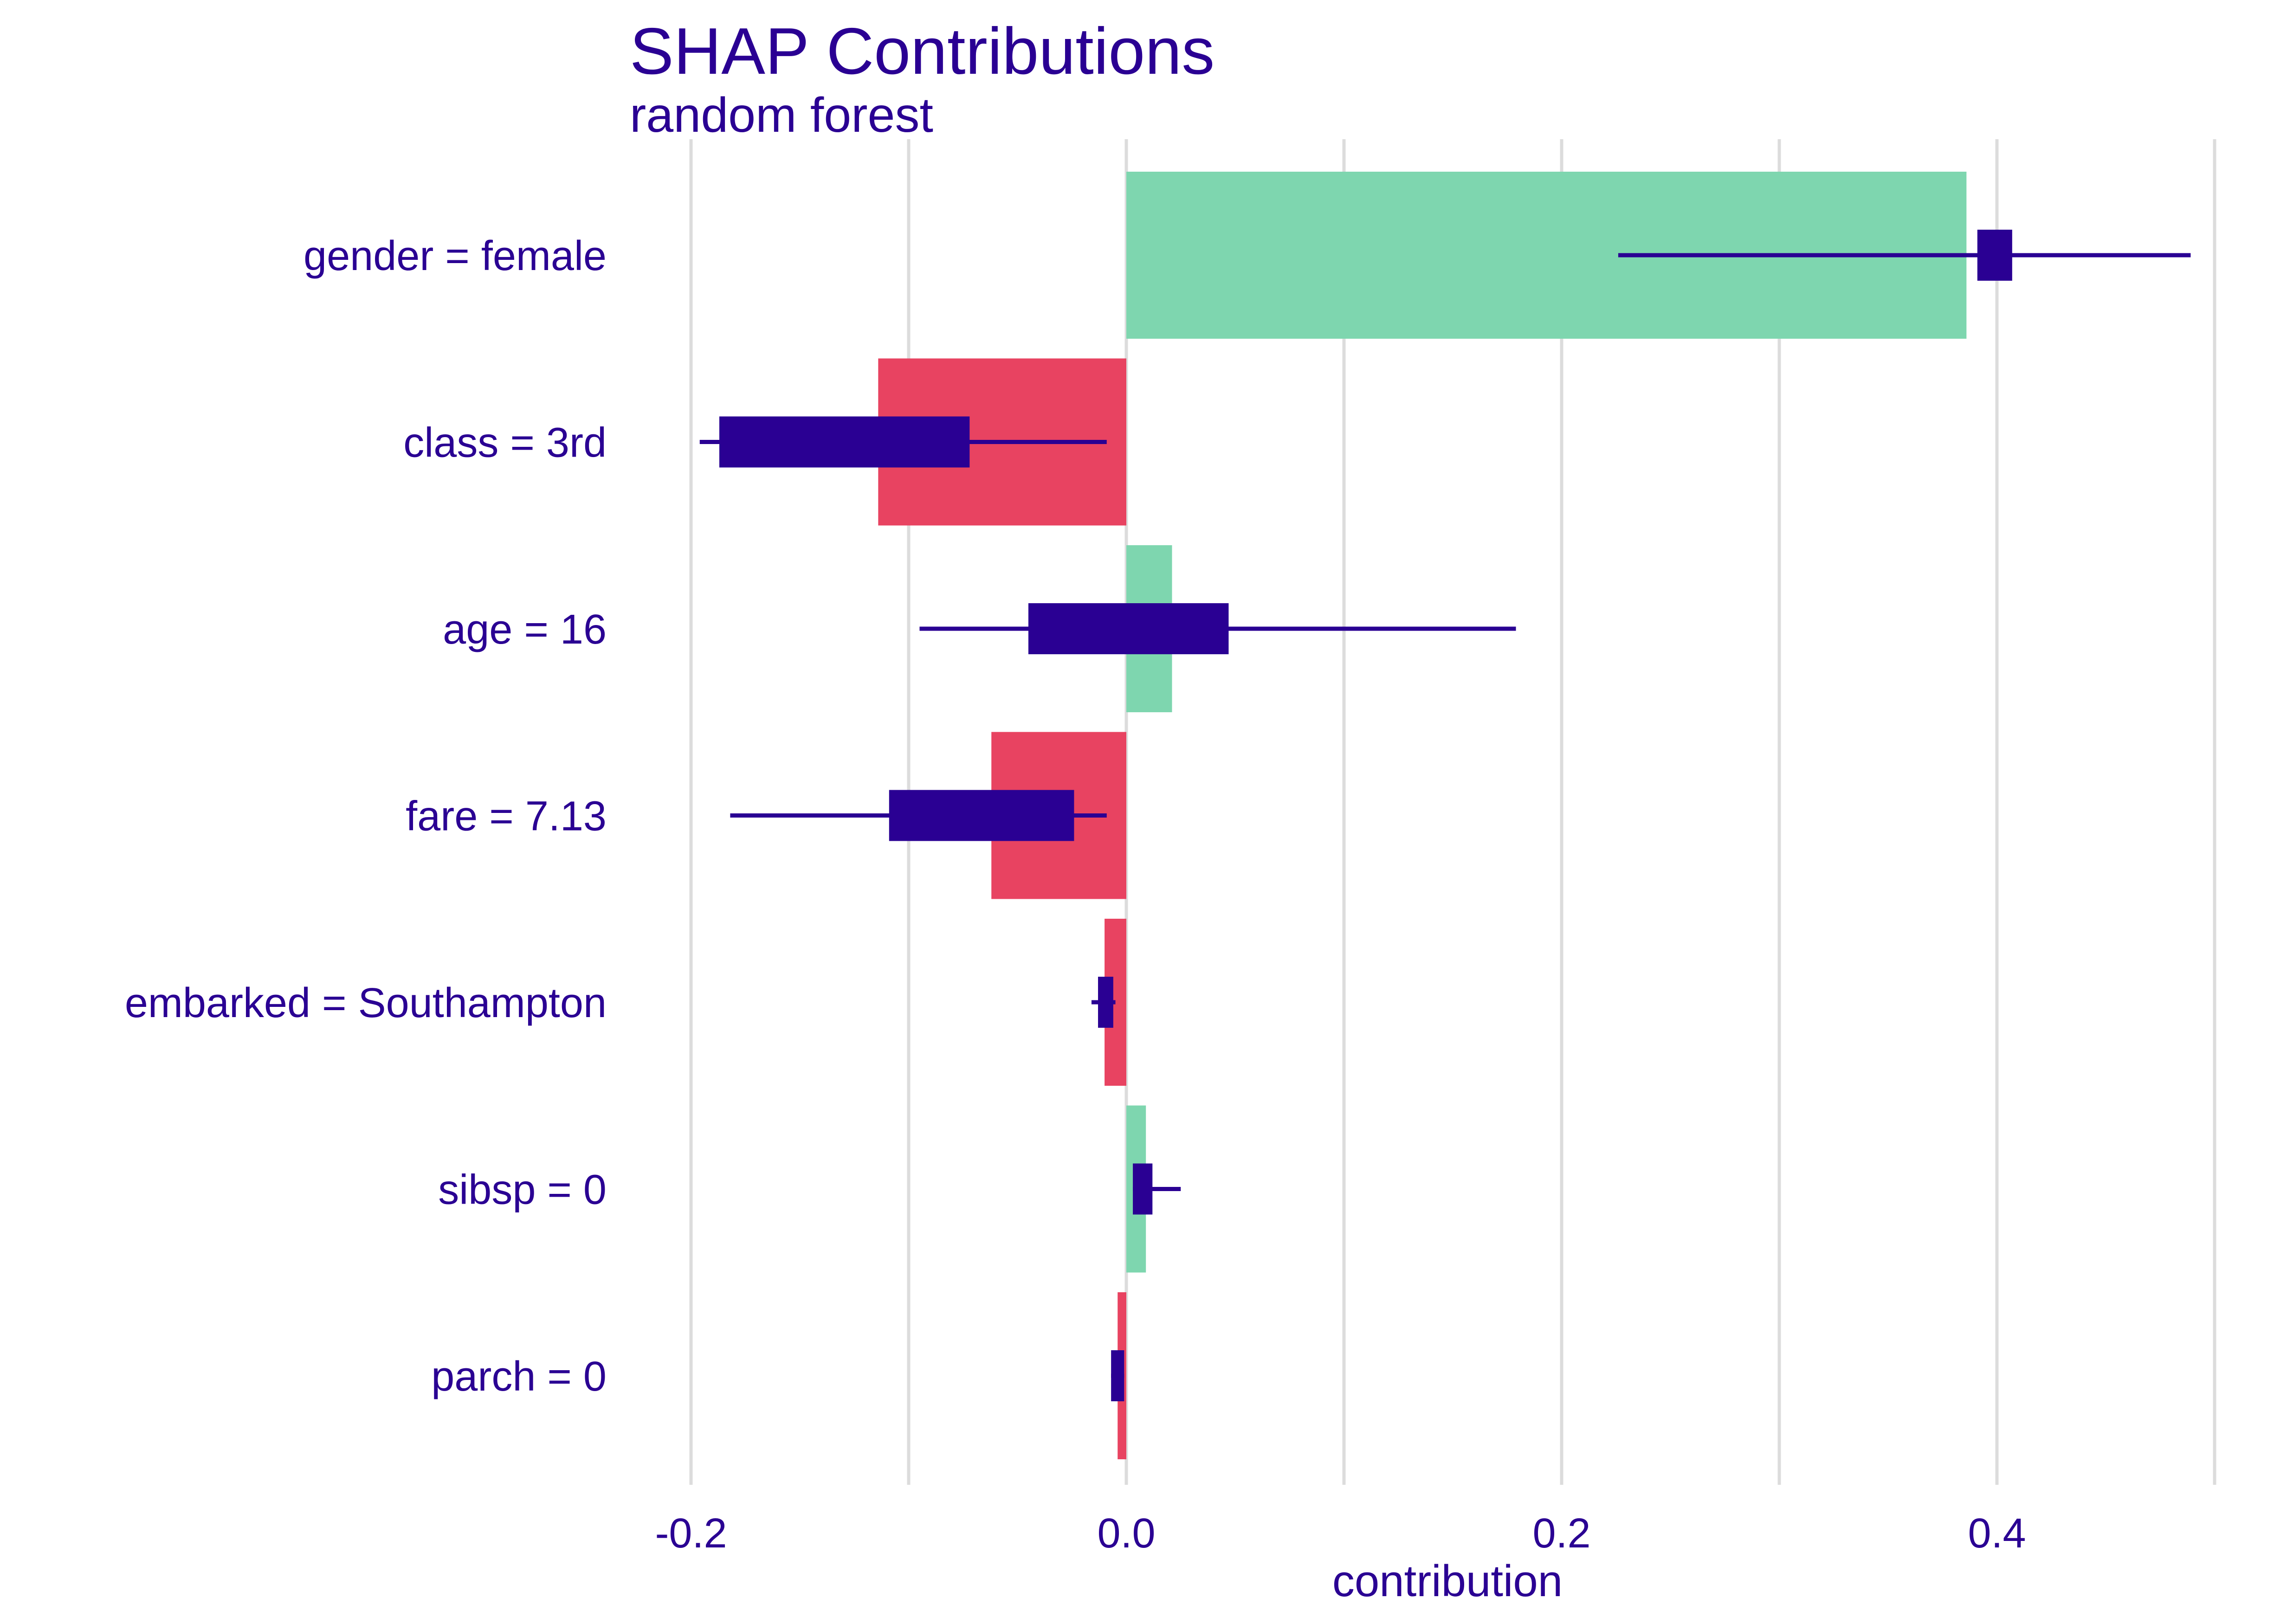  Describe the element at coordinates (366, 1003) in the screenshot. I see `y-category-label: embarked = Southampton` at that location.